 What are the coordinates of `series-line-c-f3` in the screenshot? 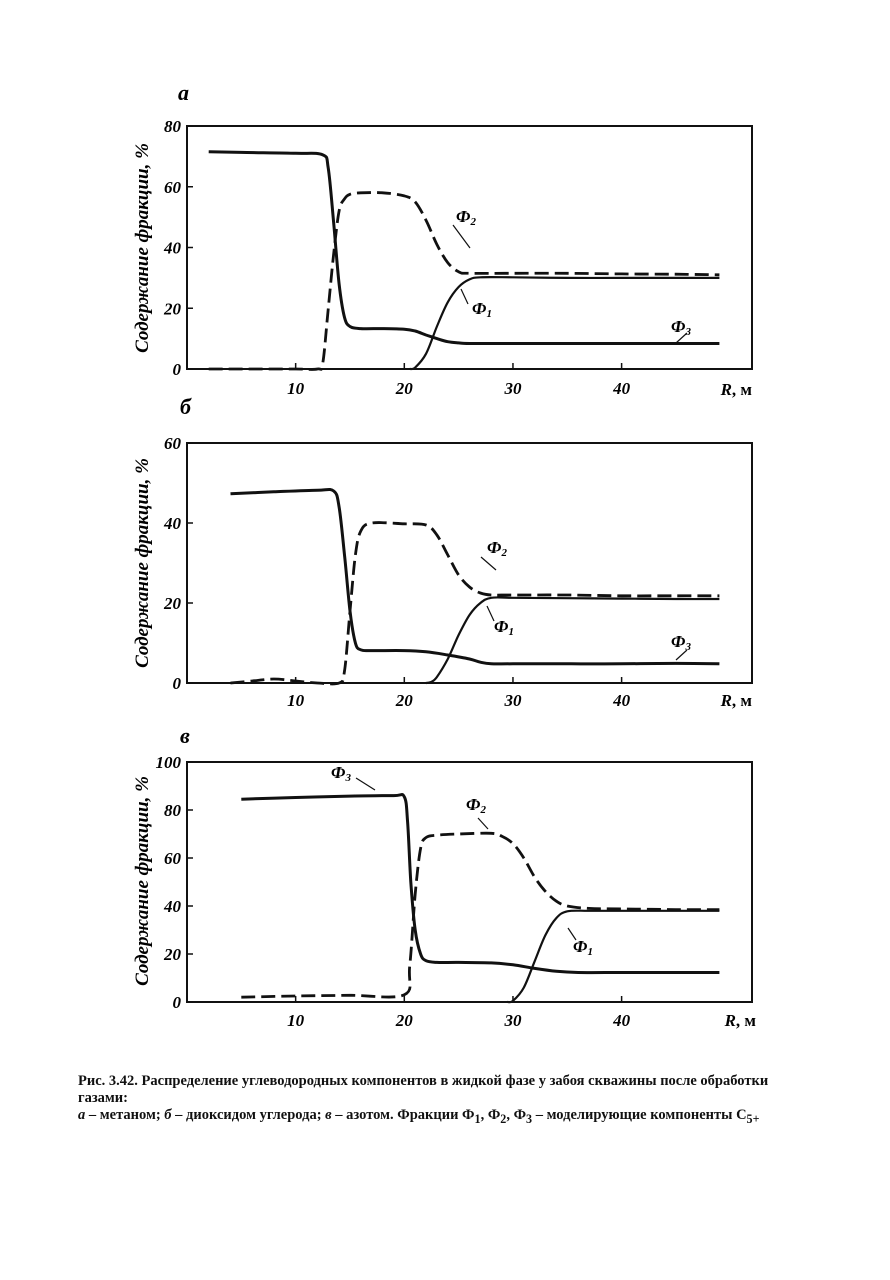 It's located at (480, 884).